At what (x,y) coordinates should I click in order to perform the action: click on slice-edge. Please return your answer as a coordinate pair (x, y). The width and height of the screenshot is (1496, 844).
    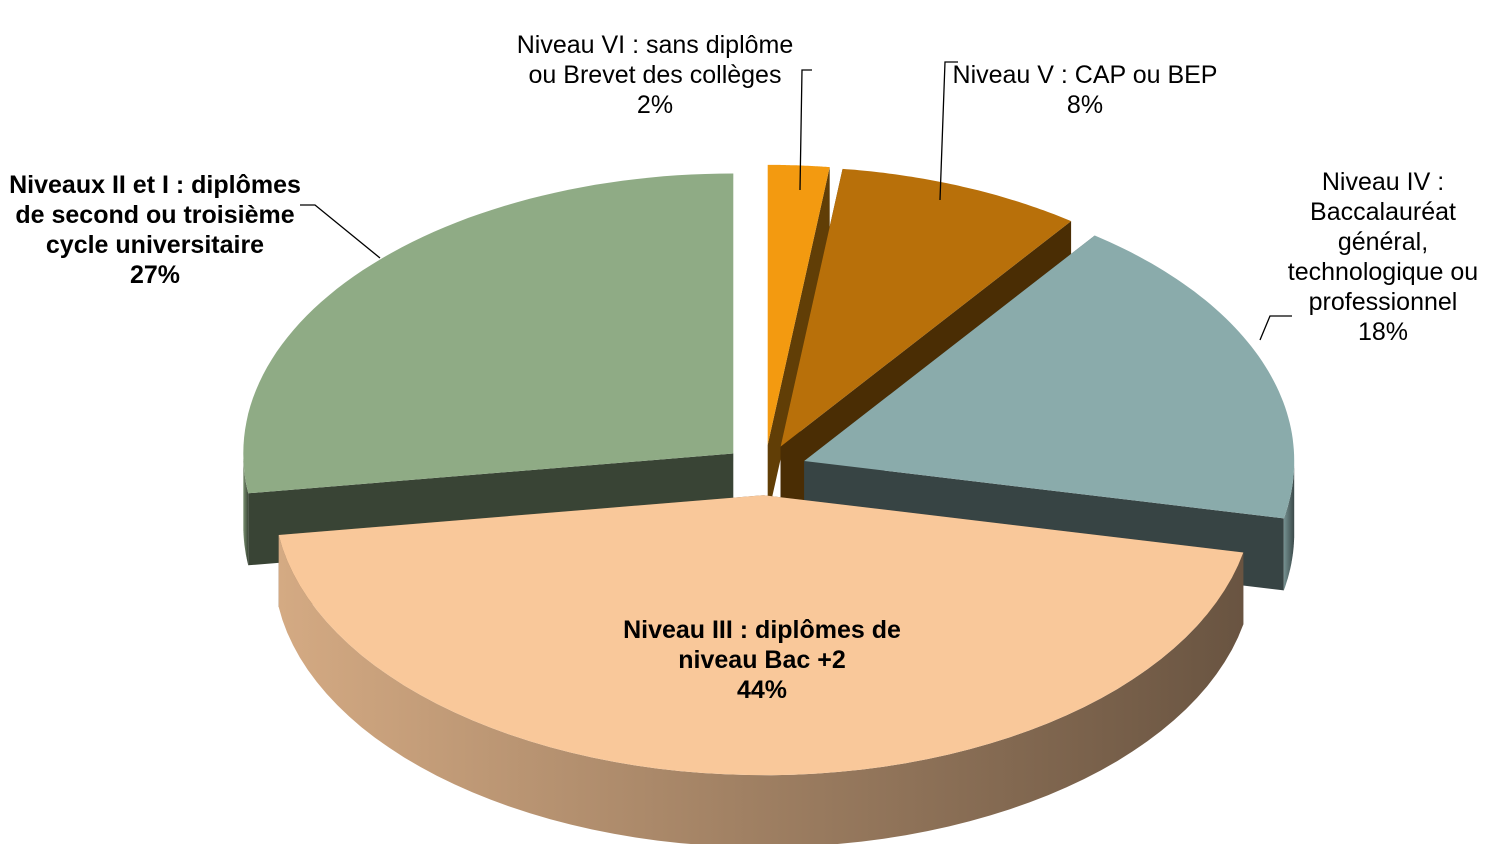
    Looking at the image, I should click on (798, 342).